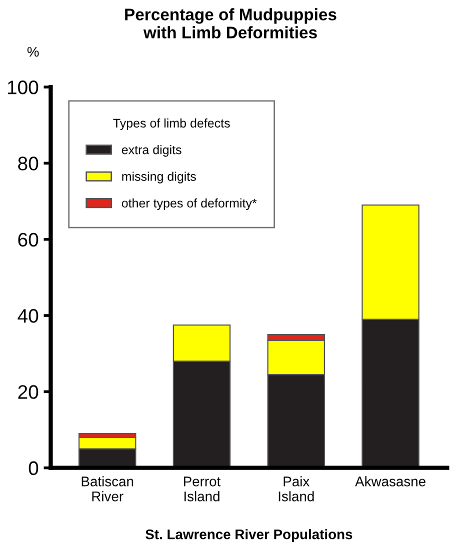 Image resolution: width=461 pixels, height=544 pixels. What do you see at coordinates (202, 489) in the screenshot?
I see `x-tick-label: Perrot Island` at bounding box center [202, 489].